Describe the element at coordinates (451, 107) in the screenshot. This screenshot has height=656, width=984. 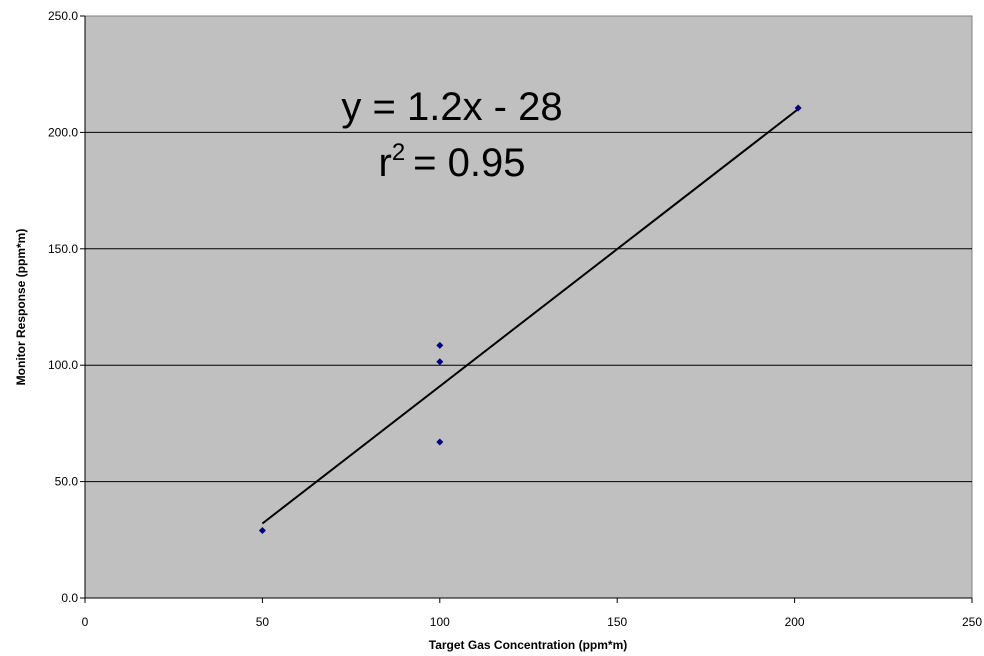
I see `trendline-equation: y = 1.2x - 28` at that location.